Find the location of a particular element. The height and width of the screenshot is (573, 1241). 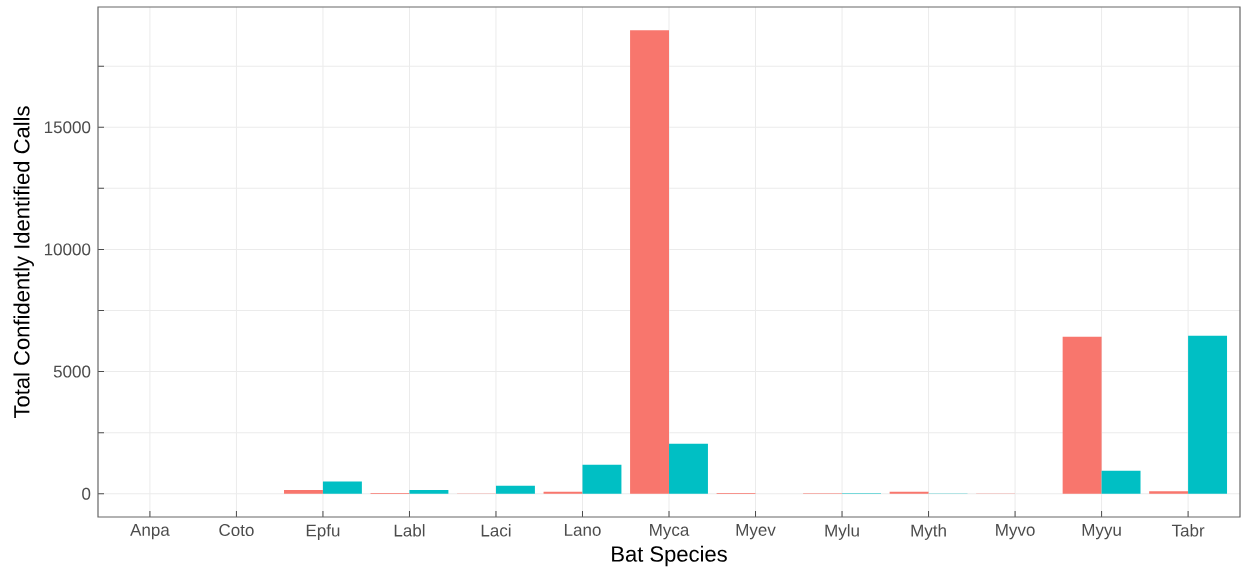

x-tick-label: Myvo is located at coordinates (1015, 532).